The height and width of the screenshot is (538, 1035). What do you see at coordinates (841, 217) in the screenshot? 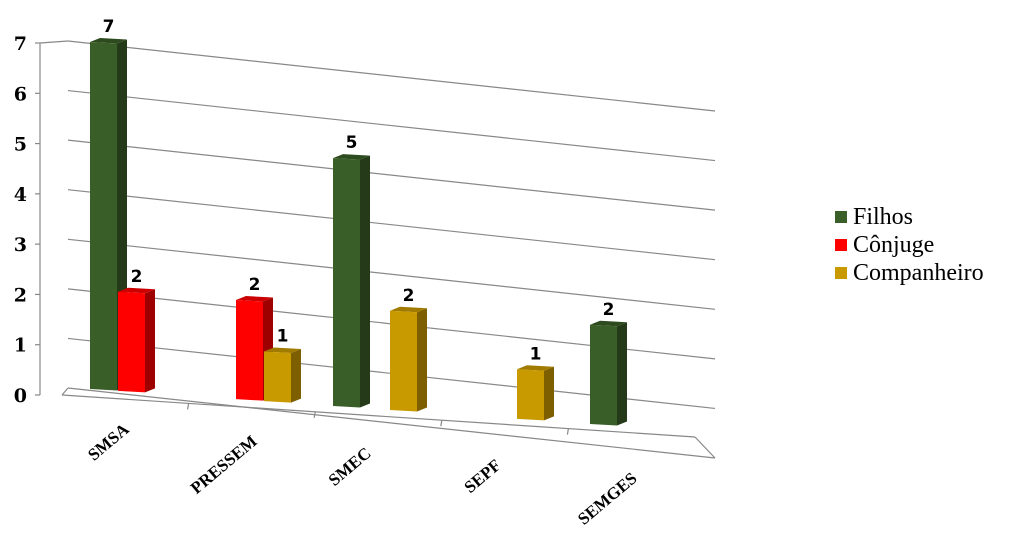
I see `legend-swatch-filhos` at bounding box center [841, 217].